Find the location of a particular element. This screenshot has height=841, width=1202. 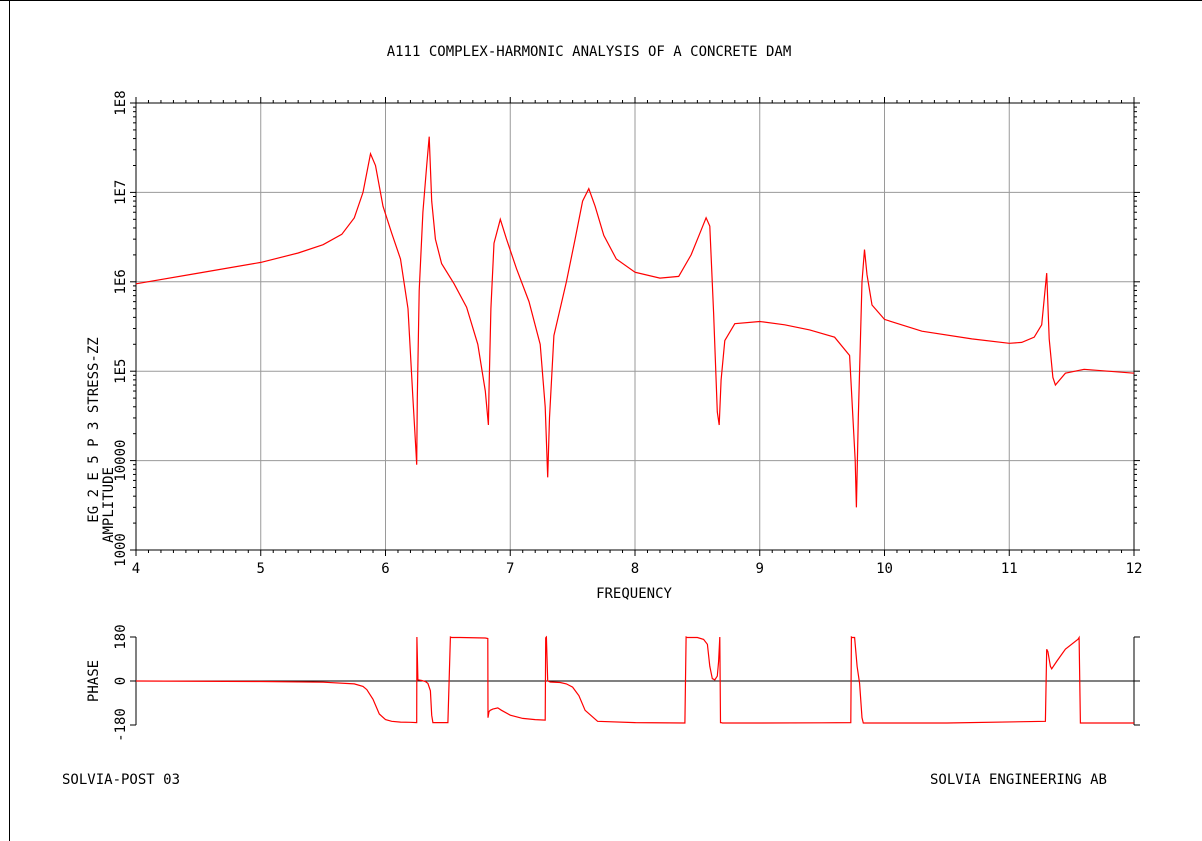

y-tick-label: 10000 is located at coordinates (121, 461).